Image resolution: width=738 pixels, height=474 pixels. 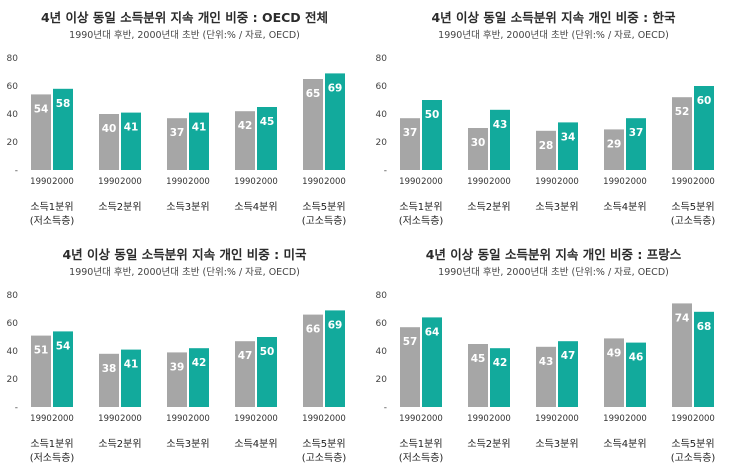 What do you see at coordinates (245, 356) in the screenshot?
I see `data-label: 47` at bounding box center [245, 356].